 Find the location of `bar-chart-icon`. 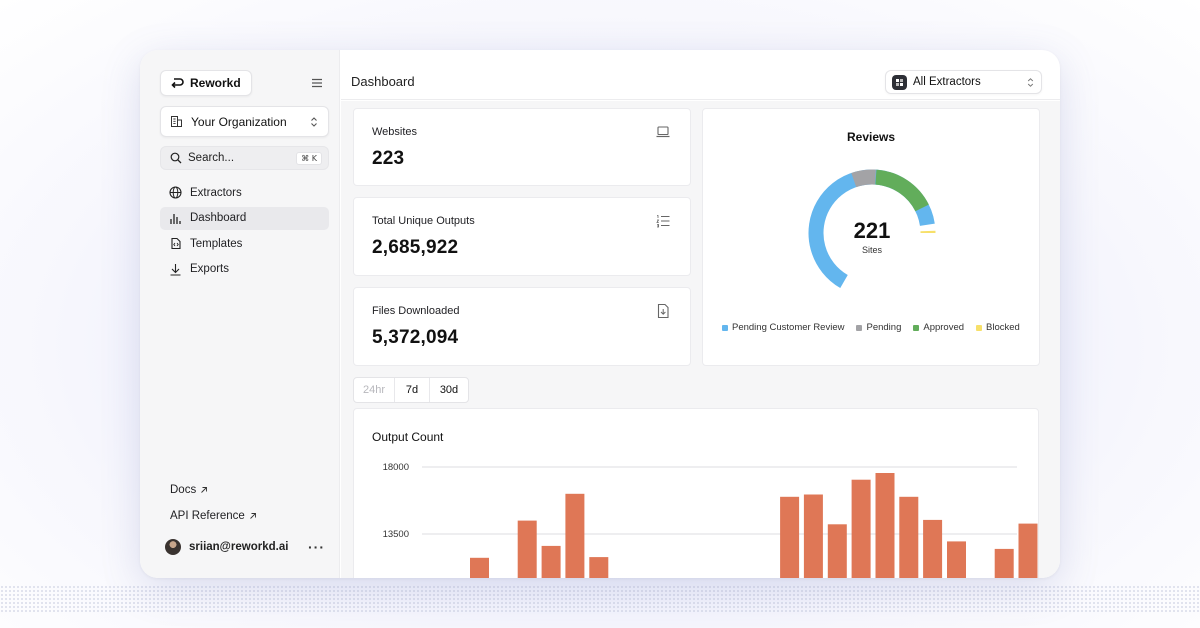

bar-chart-icon is located at coordinates (175, 218).